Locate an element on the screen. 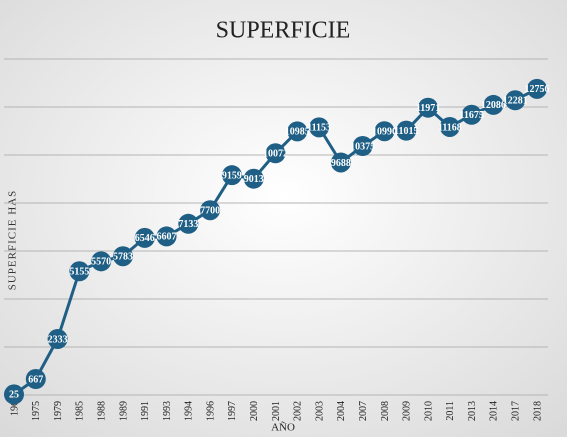  value-label: 25 is located at coordinates (14, 395).